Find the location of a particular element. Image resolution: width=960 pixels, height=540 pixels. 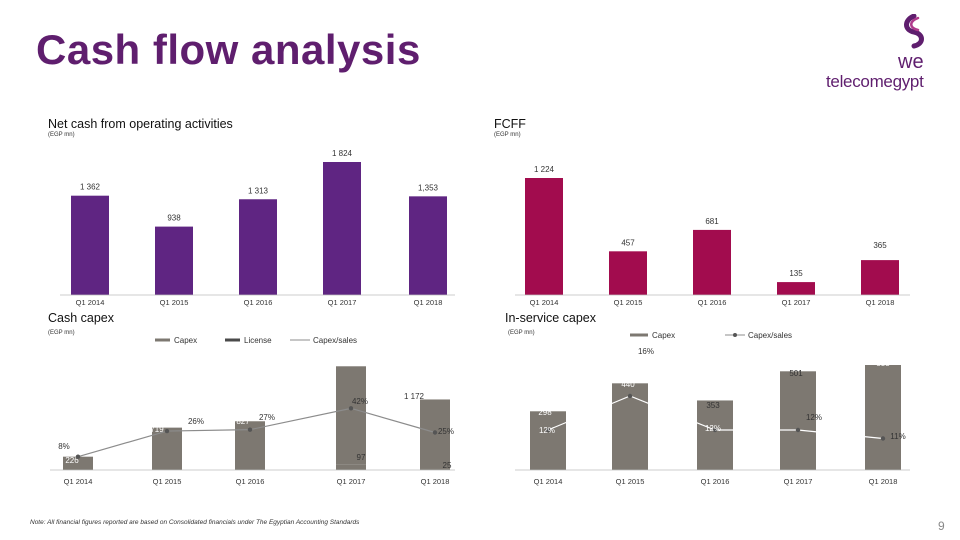

cash-capex-value-label-2: 827 is located at coordinates (243, 421).